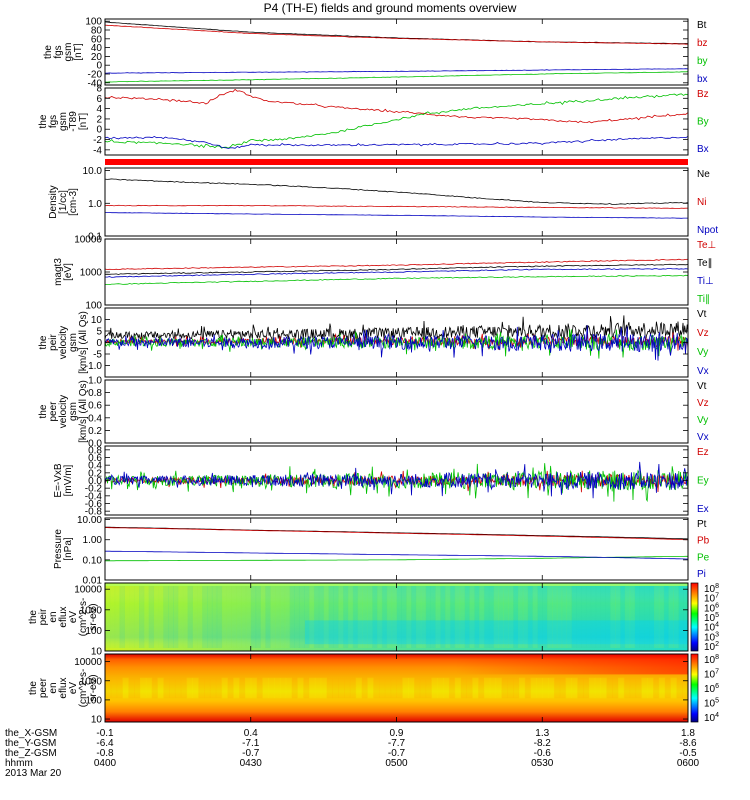 Image resolution: width=750 pixels, height=800 pixels. Describe the element at coordinates (30, 743) in the screenshot. I see `ephemeris-row-label: the_Y-GSM` at that location.